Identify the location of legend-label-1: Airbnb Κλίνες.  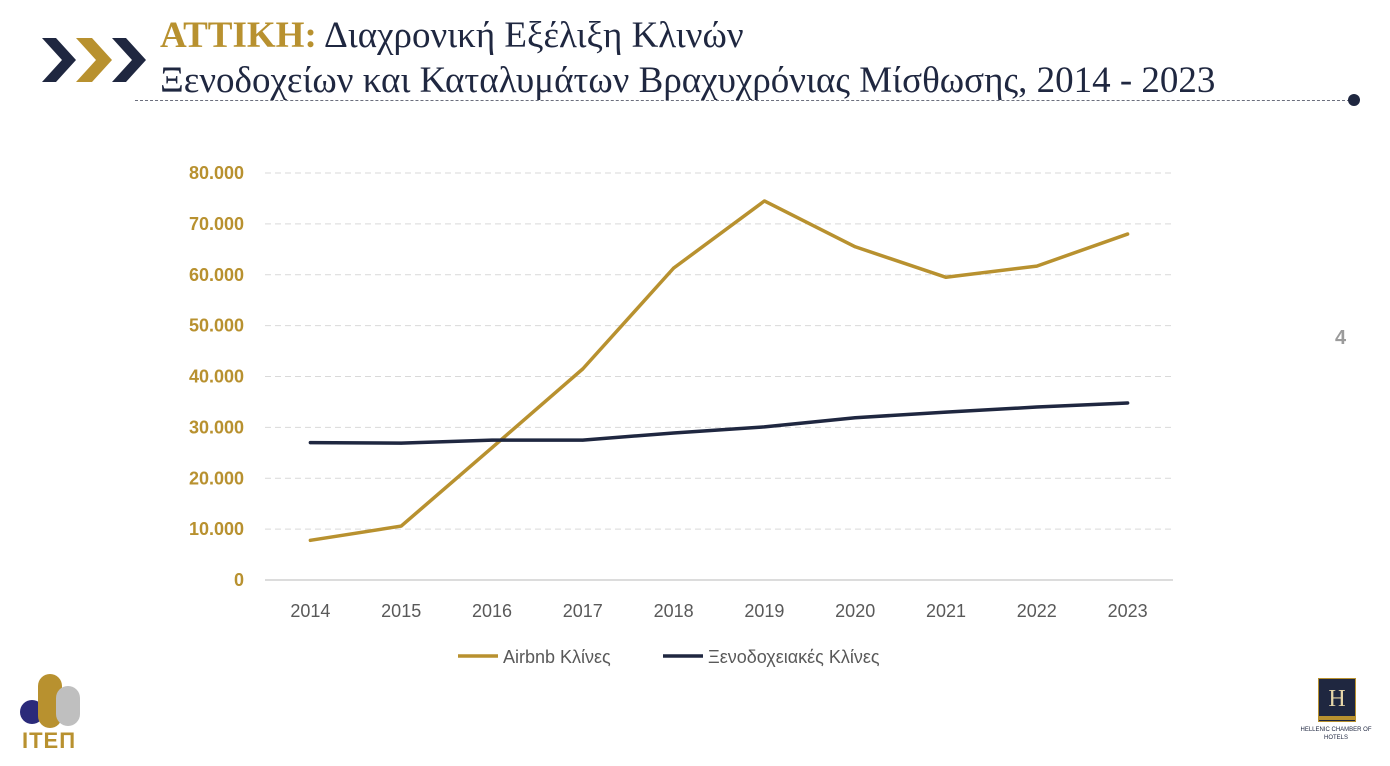
(557, 657).